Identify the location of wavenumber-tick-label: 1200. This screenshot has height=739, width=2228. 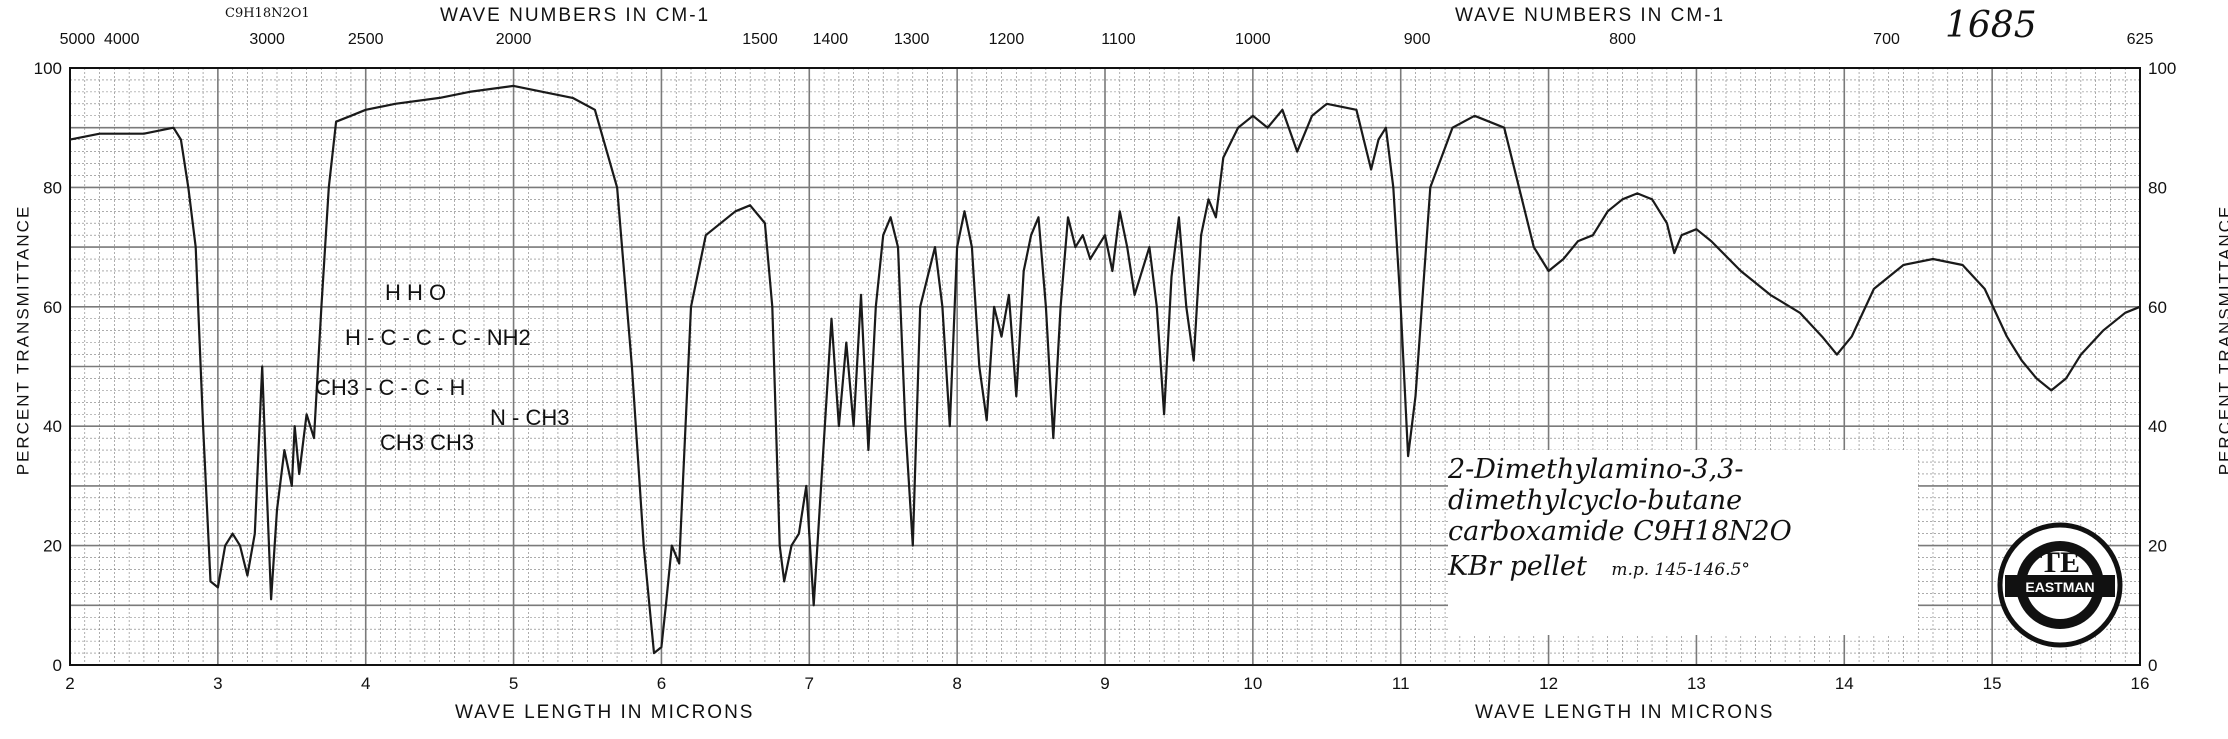
(1007, 39).